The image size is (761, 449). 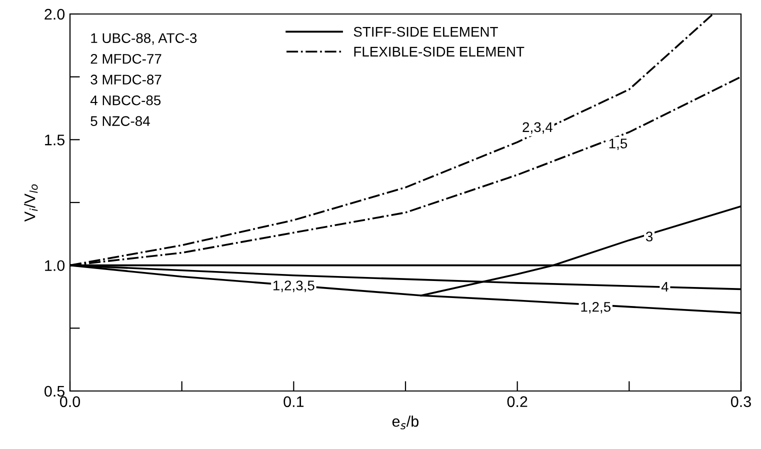 What do you see at coordinates (54, 14) in the screenshot?
I see `y-tick-label: 2.0` at bounding box center [54, 14].